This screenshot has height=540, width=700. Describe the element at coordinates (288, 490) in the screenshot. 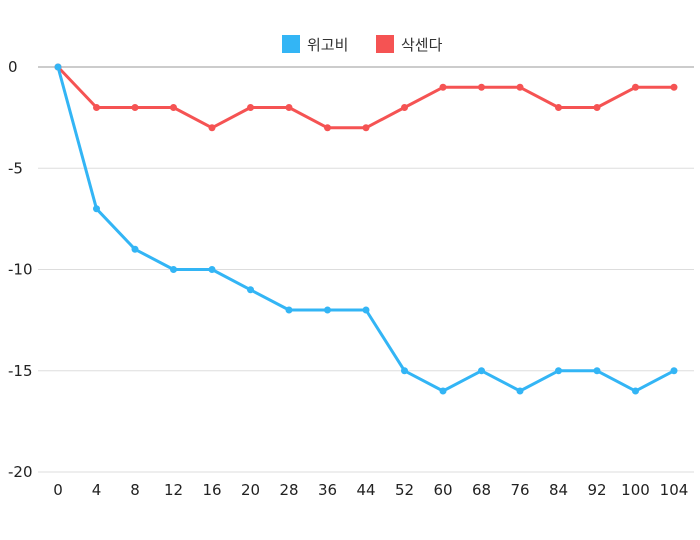

I see `x-tick-label: 28` at that location.